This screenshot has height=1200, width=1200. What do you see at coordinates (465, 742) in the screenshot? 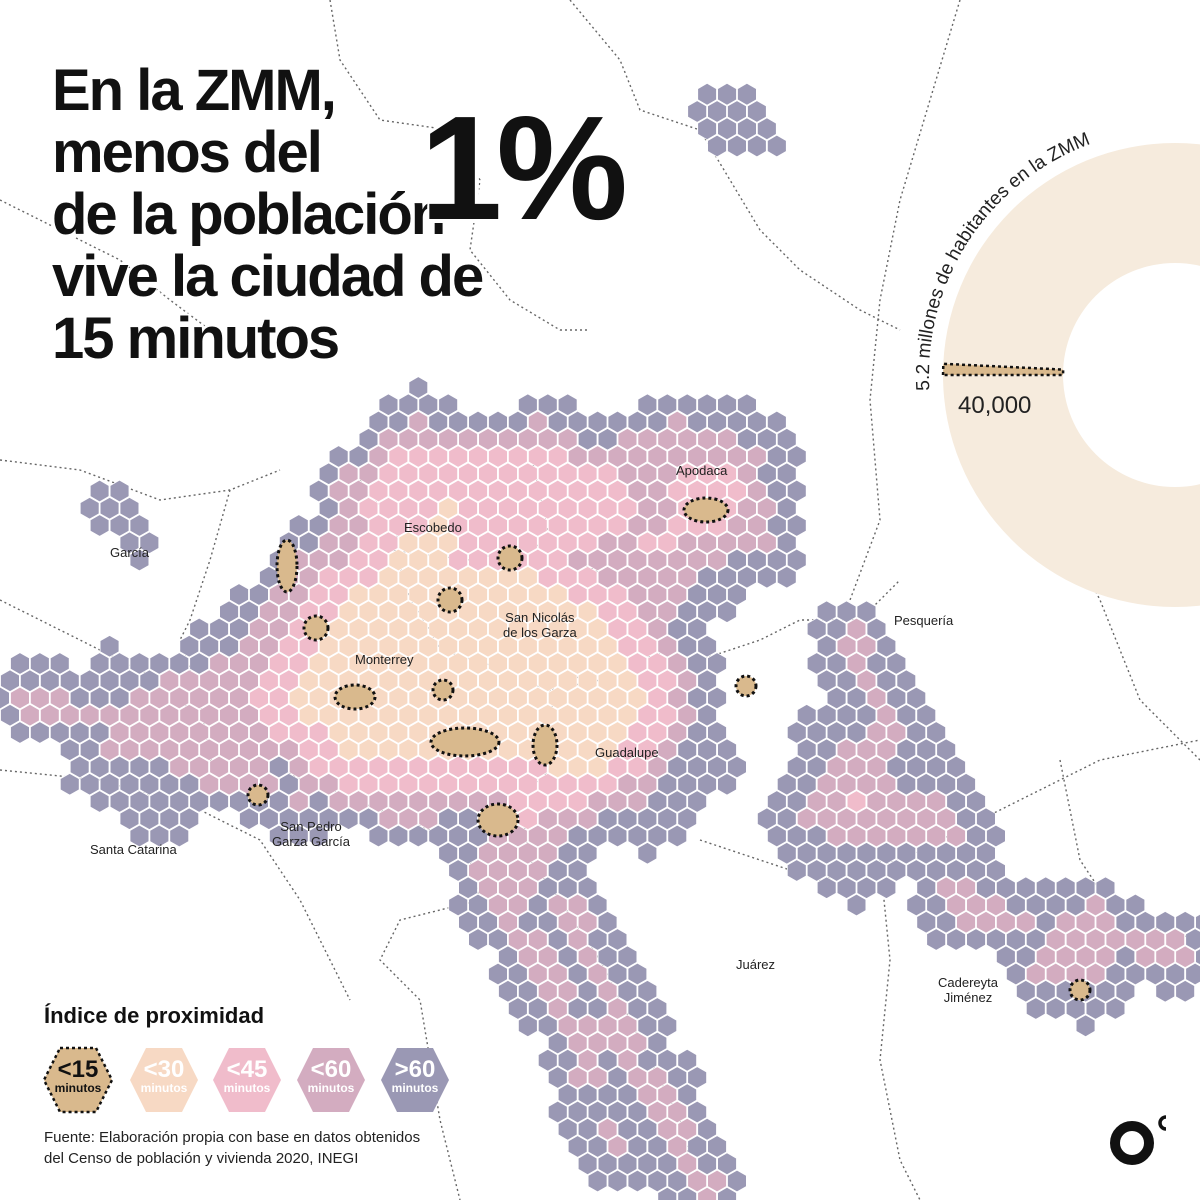
I see `under-15-zone` at bounding box center [465, 742].